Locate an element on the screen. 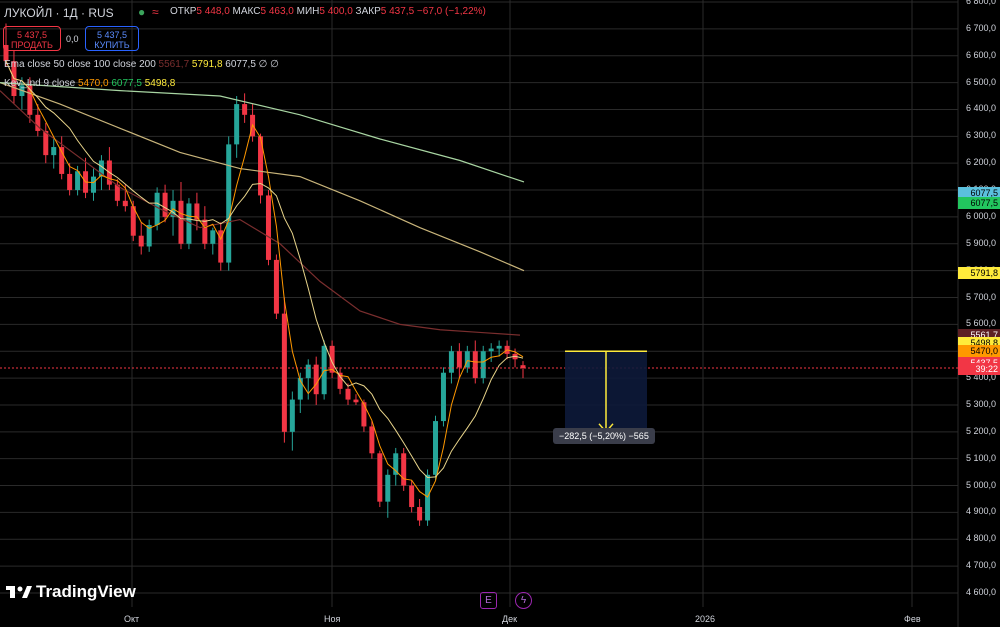 The image size is (1000, 627). sell-button: 5 437,5 ПРОДАТЬ is located at coordinates (32, 38).